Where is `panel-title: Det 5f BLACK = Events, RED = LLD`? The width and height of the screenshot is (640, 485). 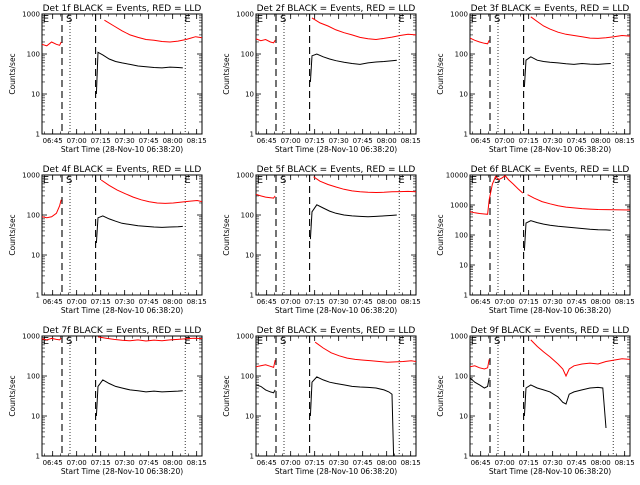 panel-title: Det 5f BLACK = Events, RED = LLD is located at coordinates (336, 170).